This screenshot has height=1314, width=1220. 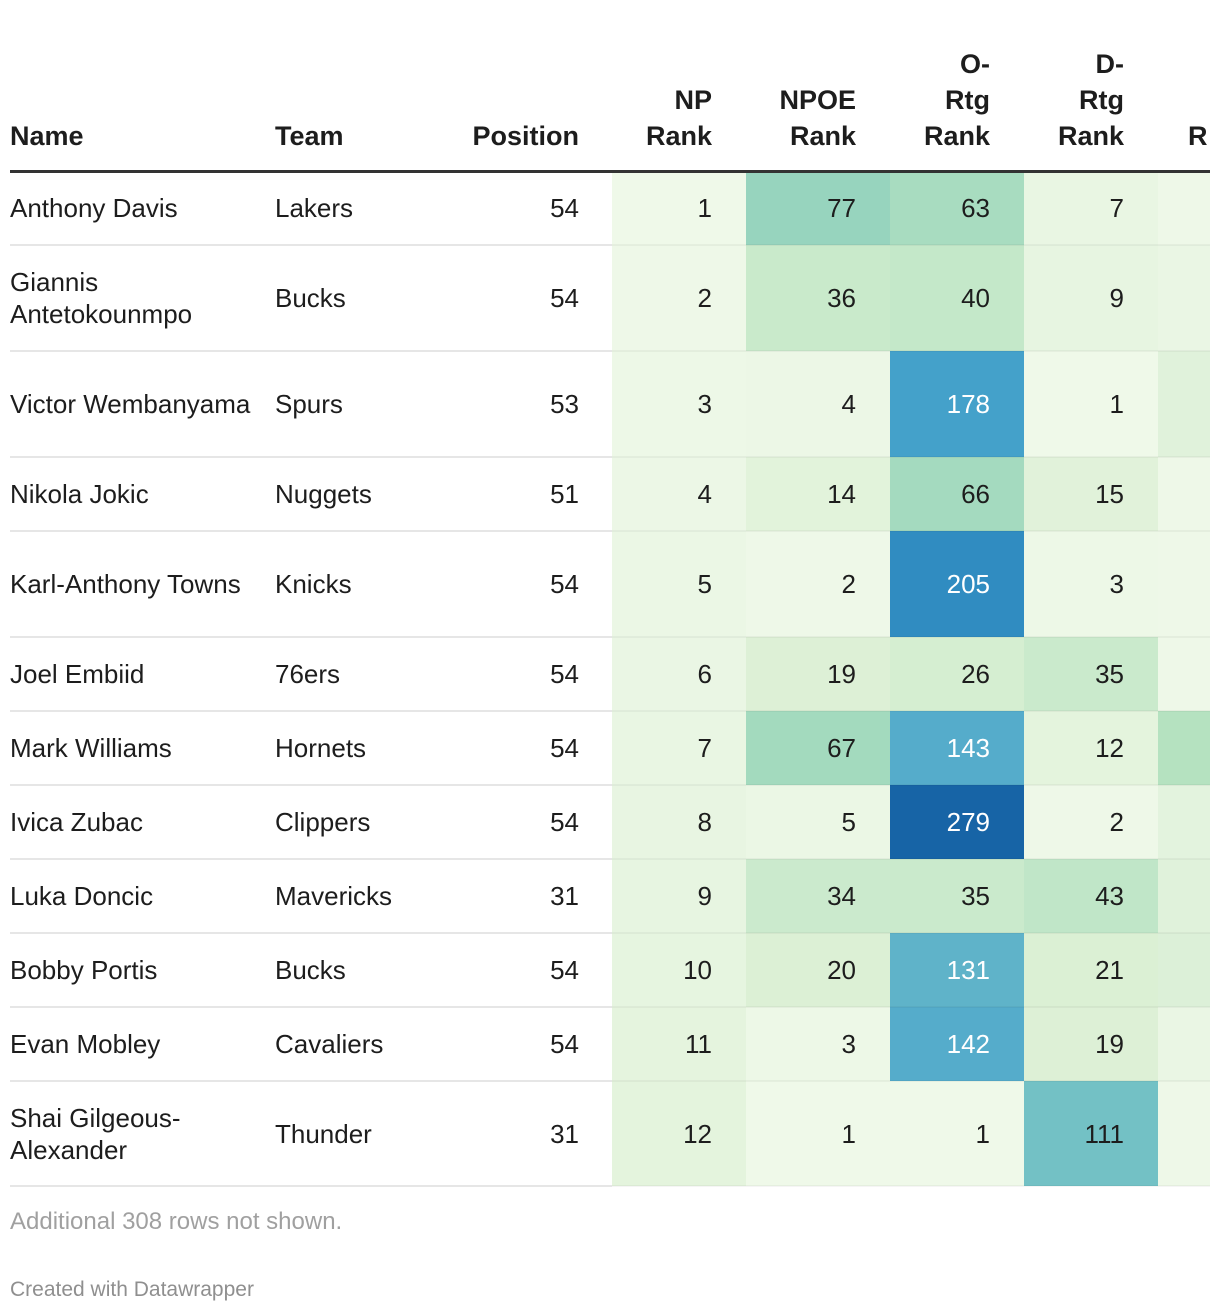 I want to click on drtg-rank-cell: 21, so click(x=1091, y=970).